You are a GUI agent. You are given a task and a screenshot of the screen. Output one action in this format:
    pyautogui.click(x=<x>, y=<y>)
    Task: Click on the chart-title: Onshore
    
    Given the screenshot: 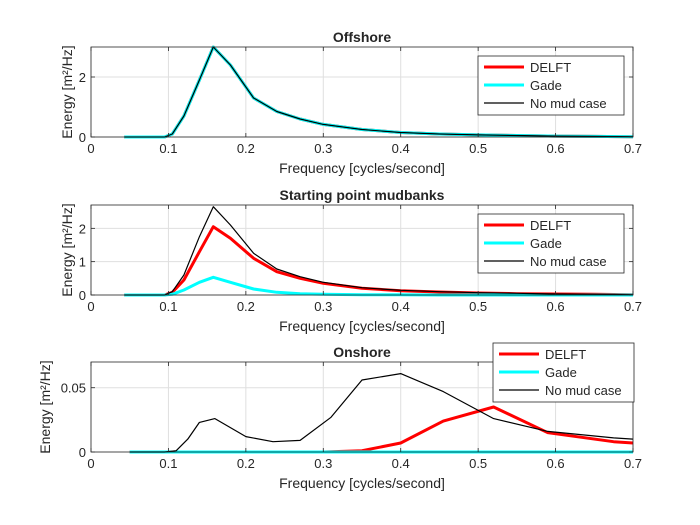 What is the action you would take?
    pyautogui.click(x=362, y=352)
    